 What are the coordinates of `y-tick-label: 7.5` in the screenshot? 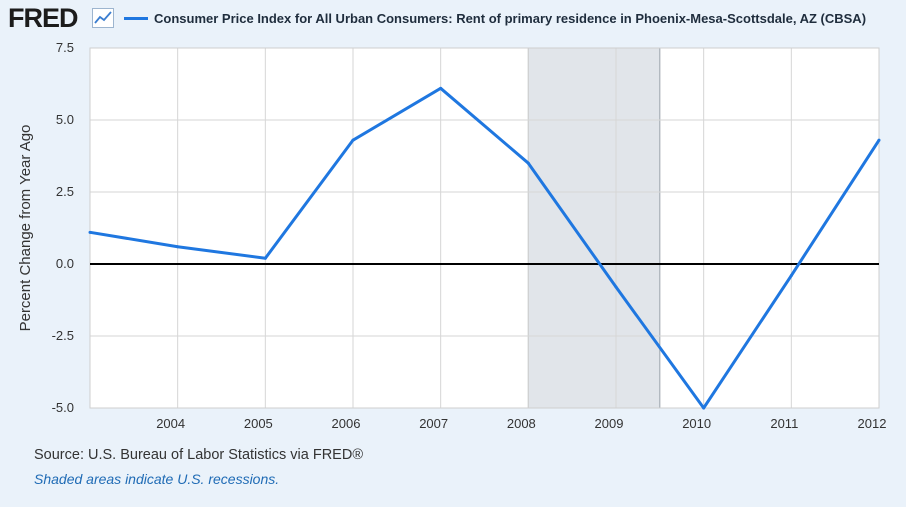 It's located at (65, 47).